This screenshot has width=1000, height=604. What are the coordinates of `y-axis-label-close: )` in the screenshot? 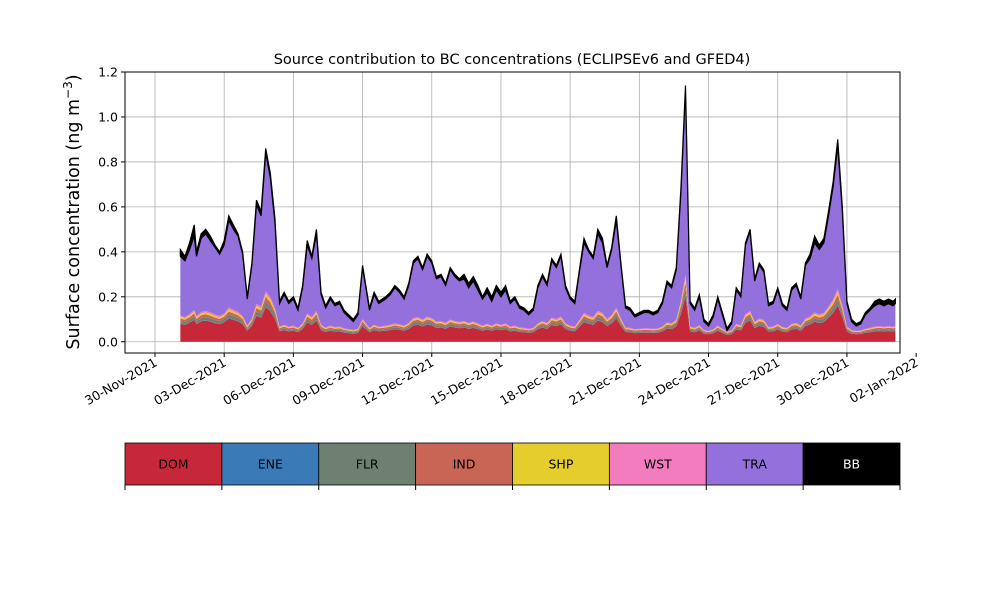 It's located at (74, 77).